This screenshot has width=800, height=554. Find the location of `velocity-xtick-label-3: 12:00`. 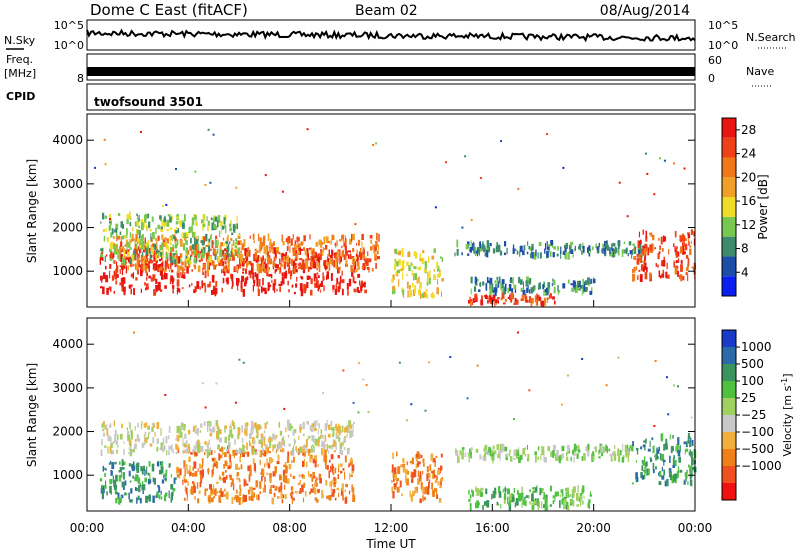

velocity-xtick-label-3: 12:00 is located at coordinates (391, 528).